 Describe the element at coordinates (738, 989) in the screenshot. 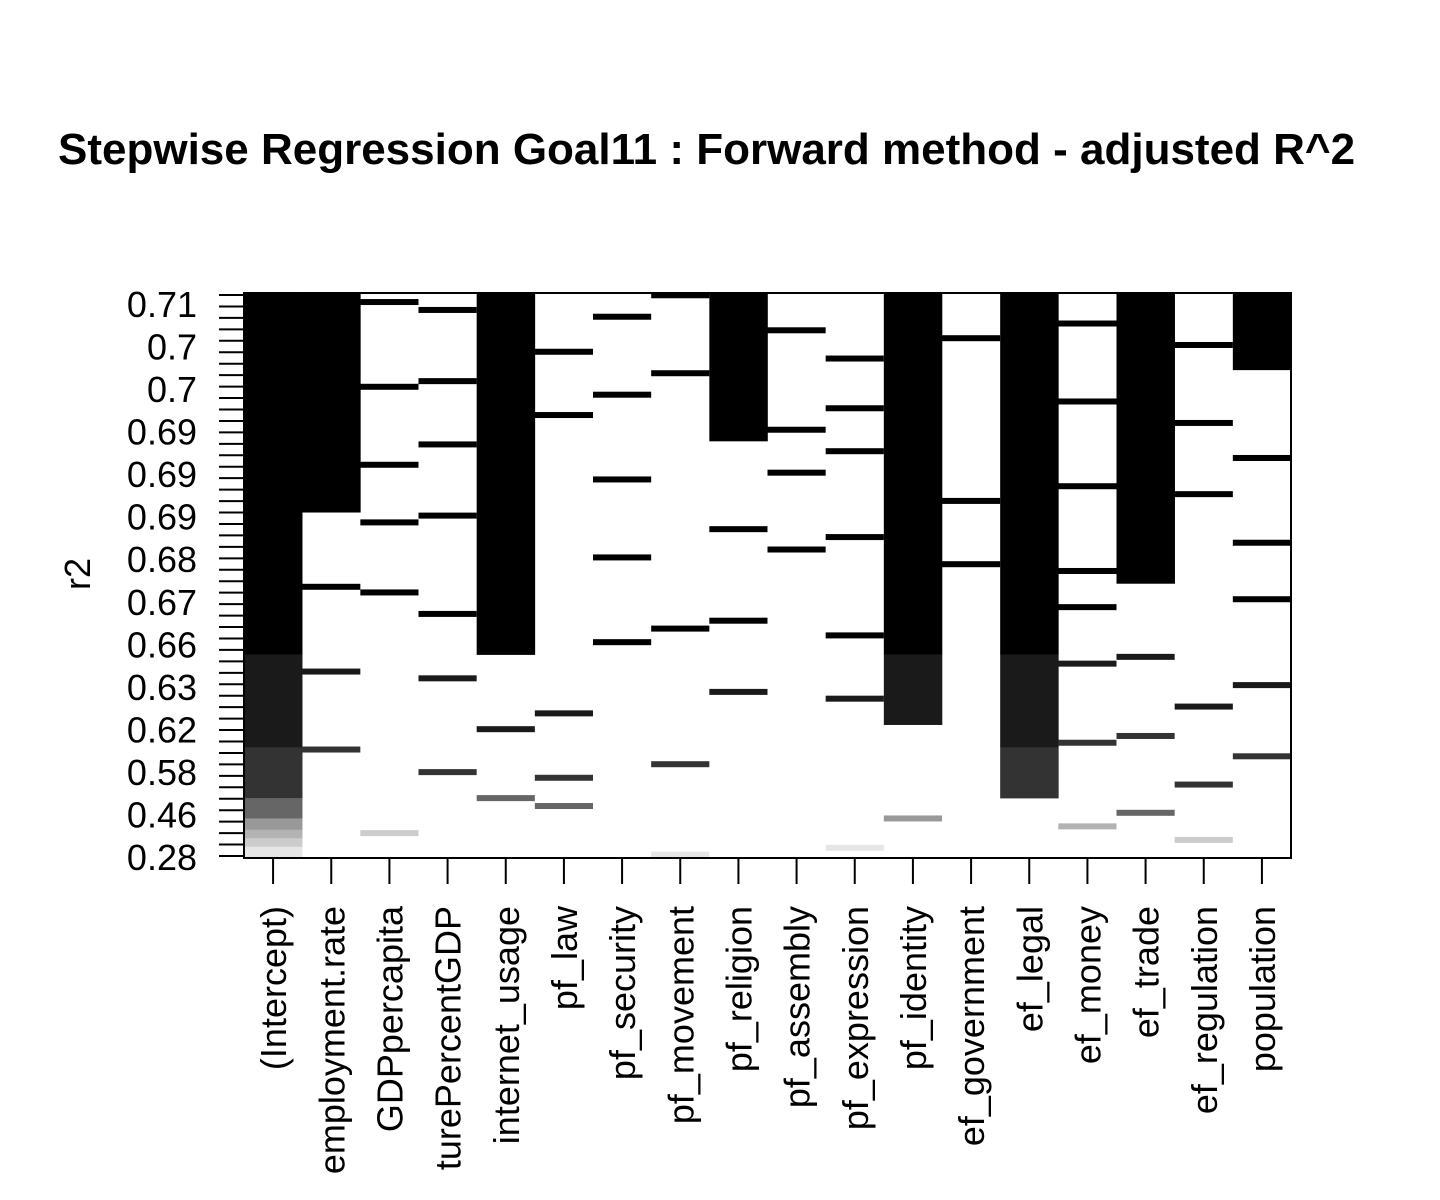

I see `x-tick-label: pf_religion` at that location.